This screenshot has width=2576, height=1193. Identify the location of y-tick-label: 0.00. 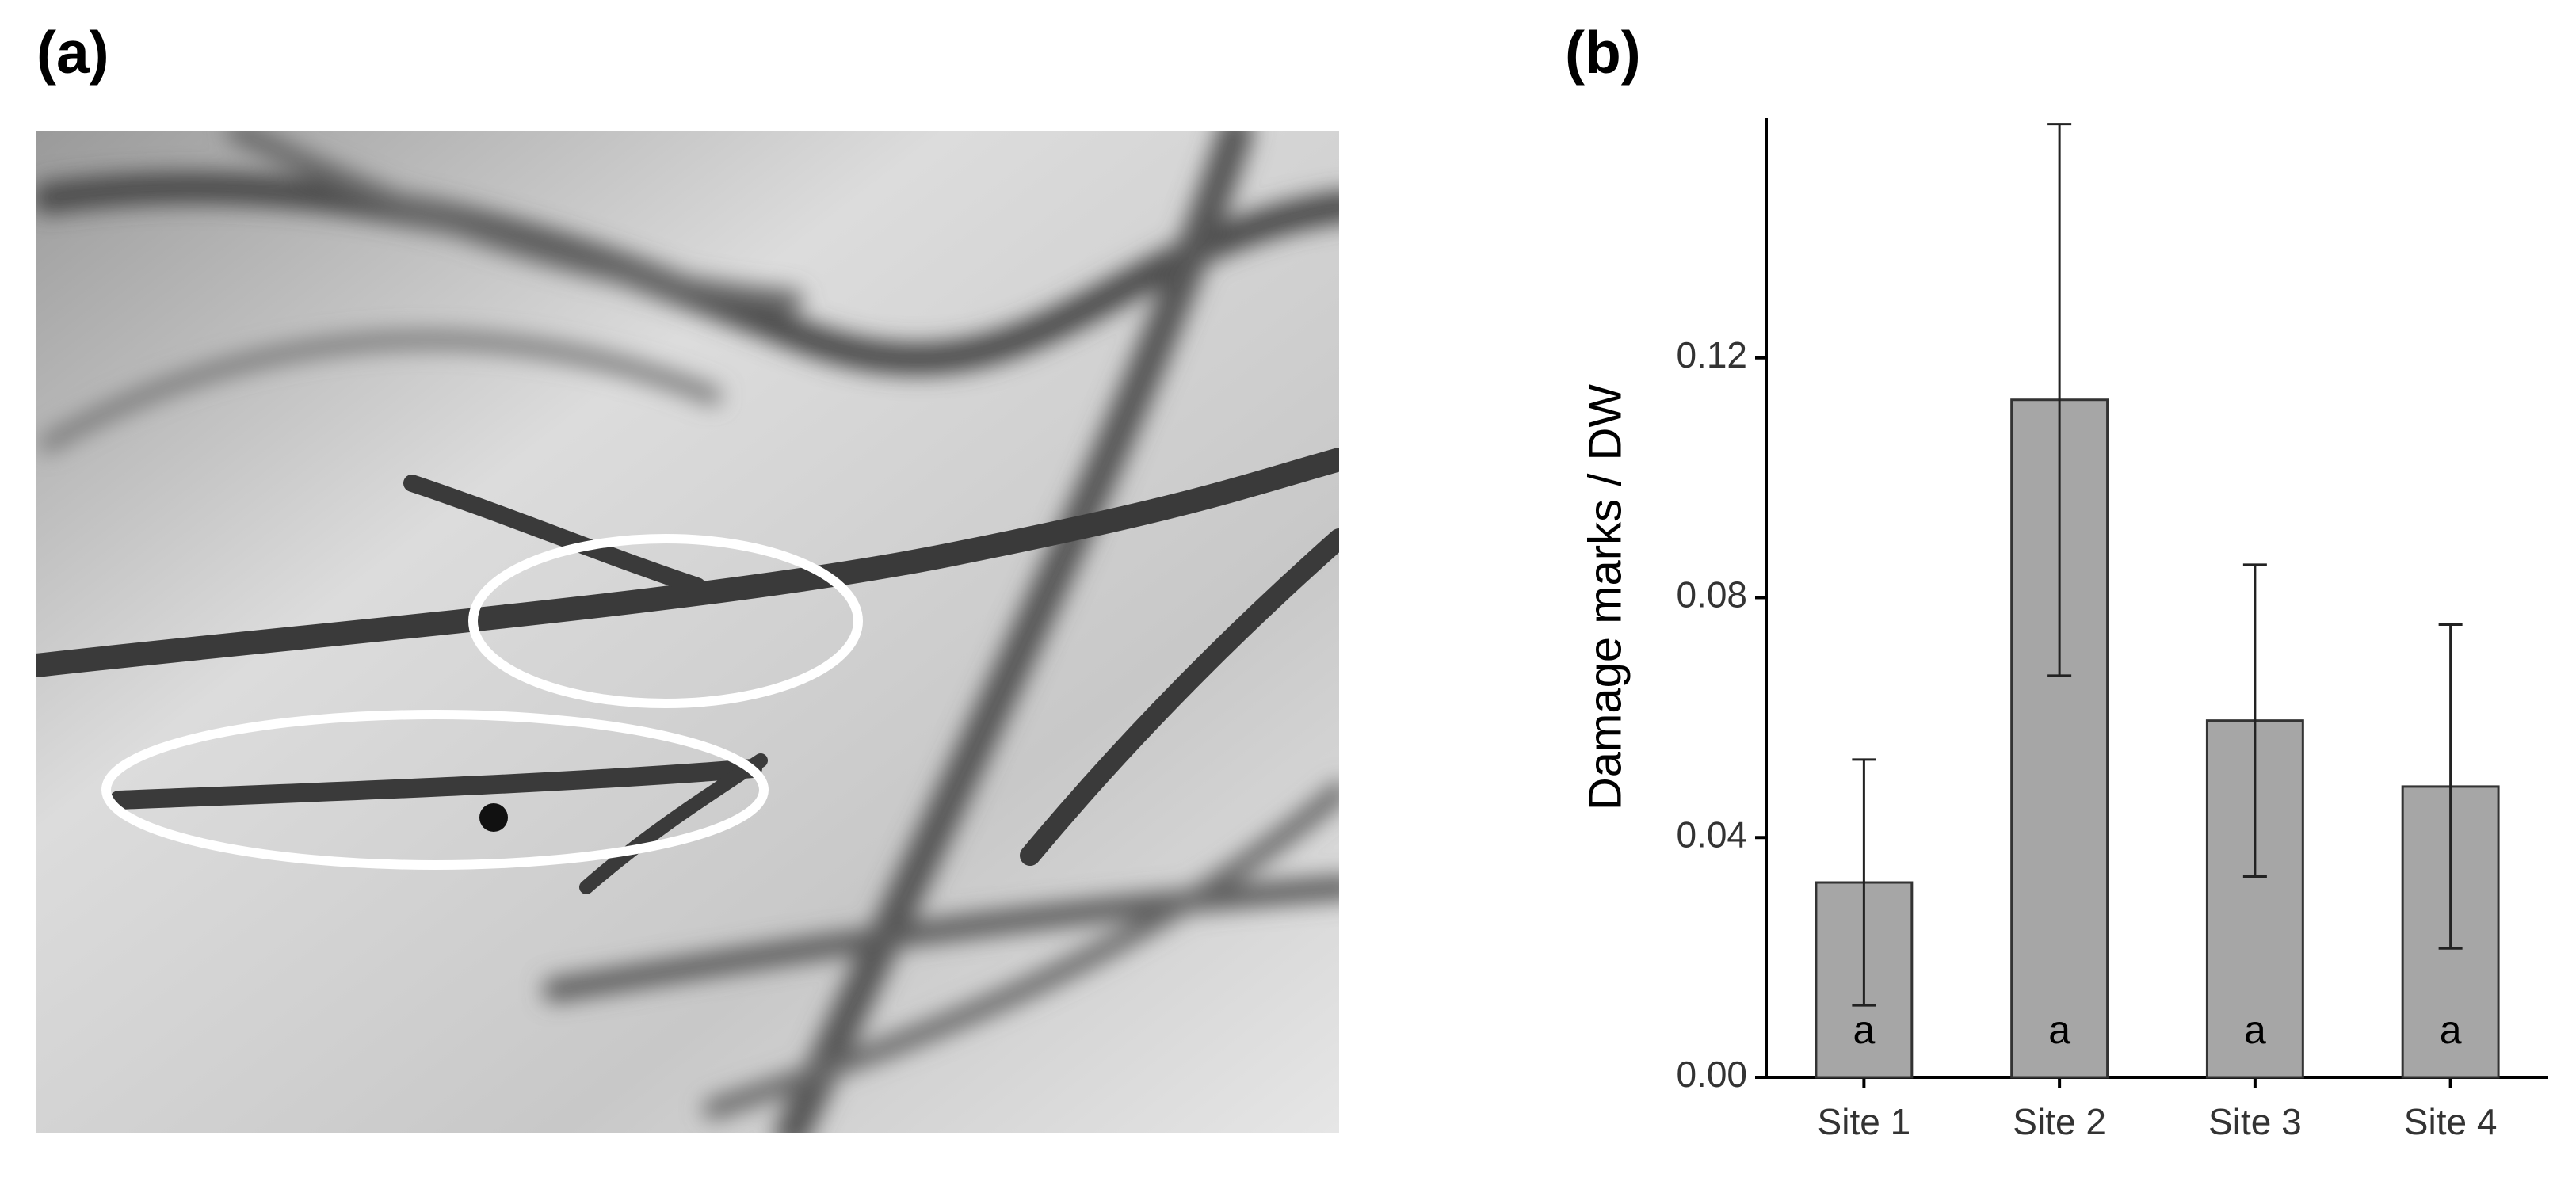
(1711, 1074).